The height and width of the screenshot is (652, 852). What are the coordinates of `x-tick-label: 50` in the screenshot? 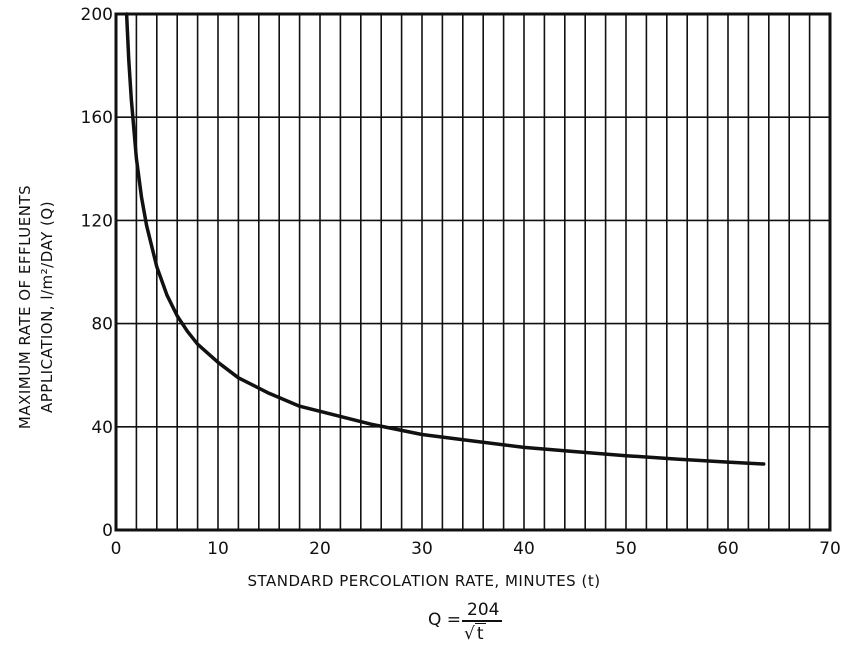 It's located at (626, 549).